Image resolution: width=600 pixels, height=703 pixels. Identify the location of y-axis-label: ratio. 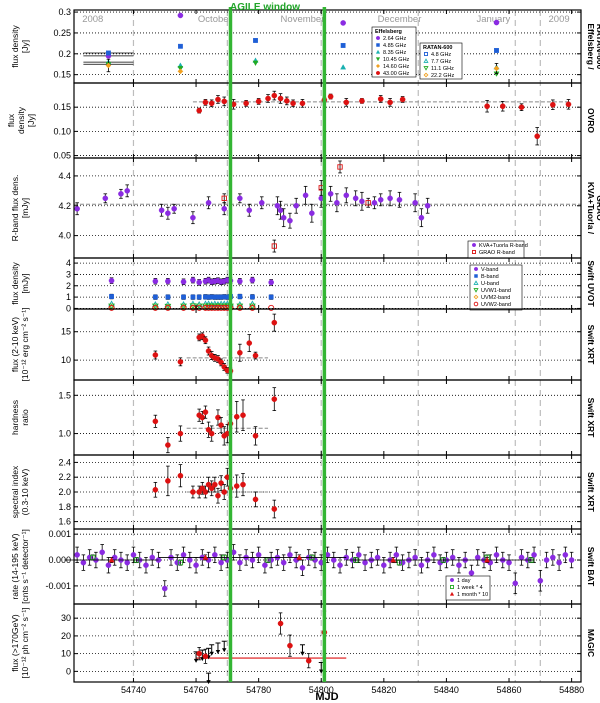
(25, 417).